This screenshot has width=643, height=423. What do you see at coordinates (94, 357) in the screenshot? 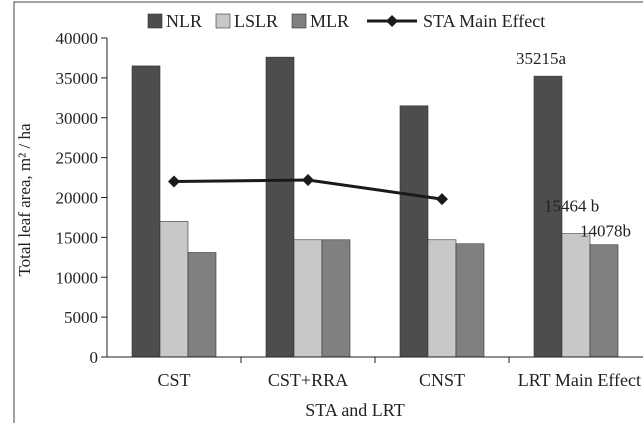
I see `y-tick-label: 0` at bounding box center [94, 357].